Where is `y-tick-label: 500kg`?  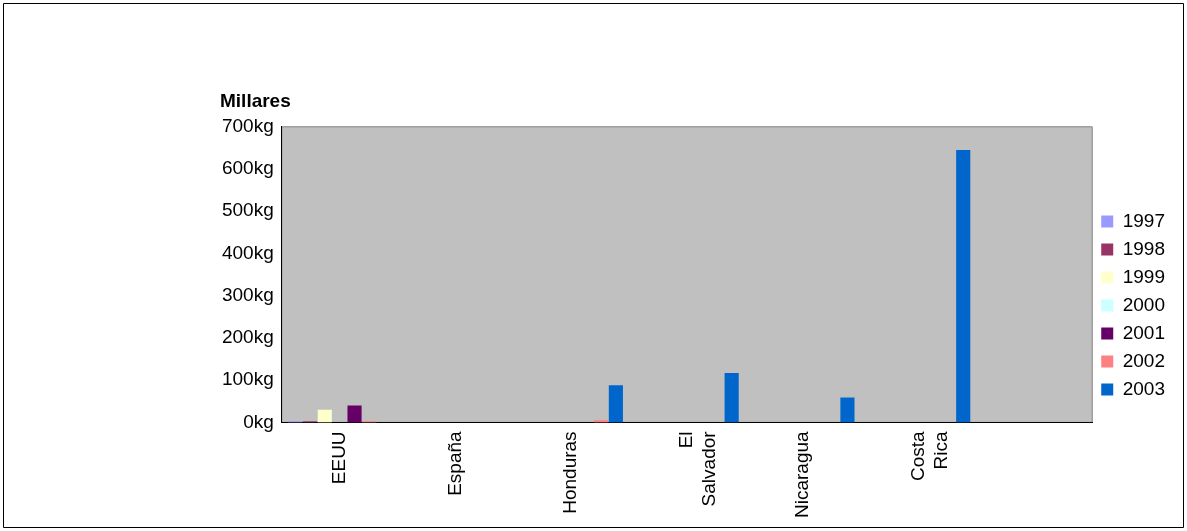 y-tick-label: 500kg is located at coordinates (247, 210).